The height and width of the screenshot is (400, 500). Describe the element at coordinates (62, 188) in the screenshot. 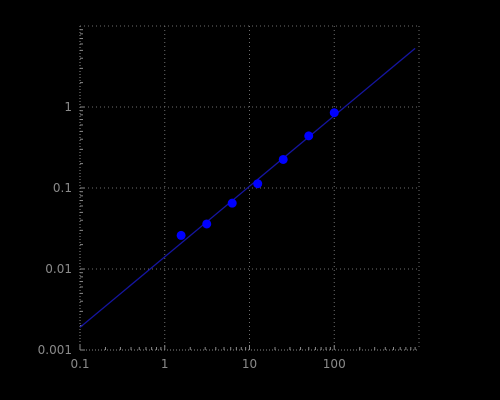

I see `y-tick-label: 0.1` at that location.